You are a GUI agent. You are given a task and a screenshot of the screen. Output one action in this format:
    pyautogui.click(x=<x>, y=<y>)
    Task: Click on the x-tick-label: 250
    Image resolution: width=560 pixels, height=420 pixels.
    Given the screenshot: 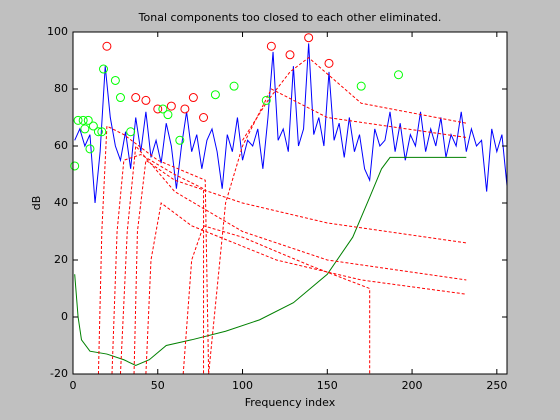 What is the action you would take?
    pyautogui.click(x=496, y=385)
    